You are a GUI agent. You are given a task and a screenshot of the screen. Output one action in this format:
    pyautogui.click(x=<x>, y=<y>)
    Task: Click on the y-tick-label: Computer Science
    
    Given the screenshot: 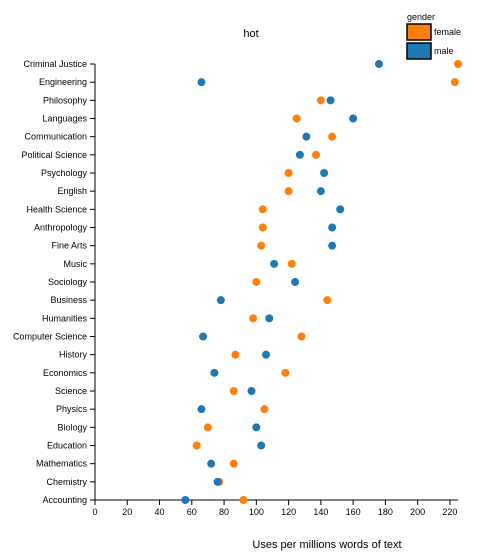 What is the action you would take?
    pyautogui.click(x=50, y=337)
    